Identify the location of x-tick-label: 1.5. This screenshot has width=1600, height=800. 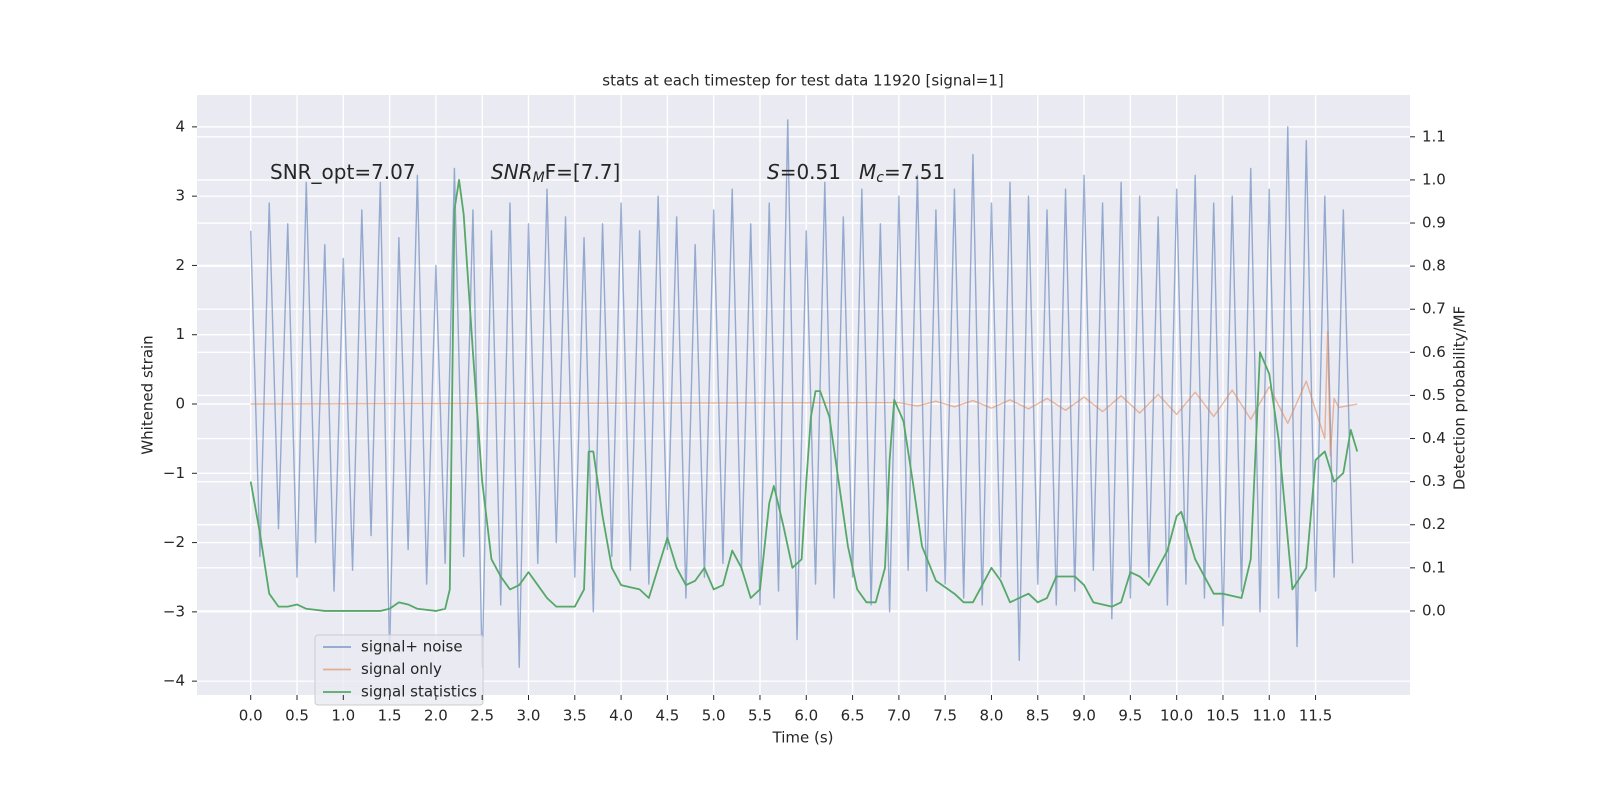
(390, 716).